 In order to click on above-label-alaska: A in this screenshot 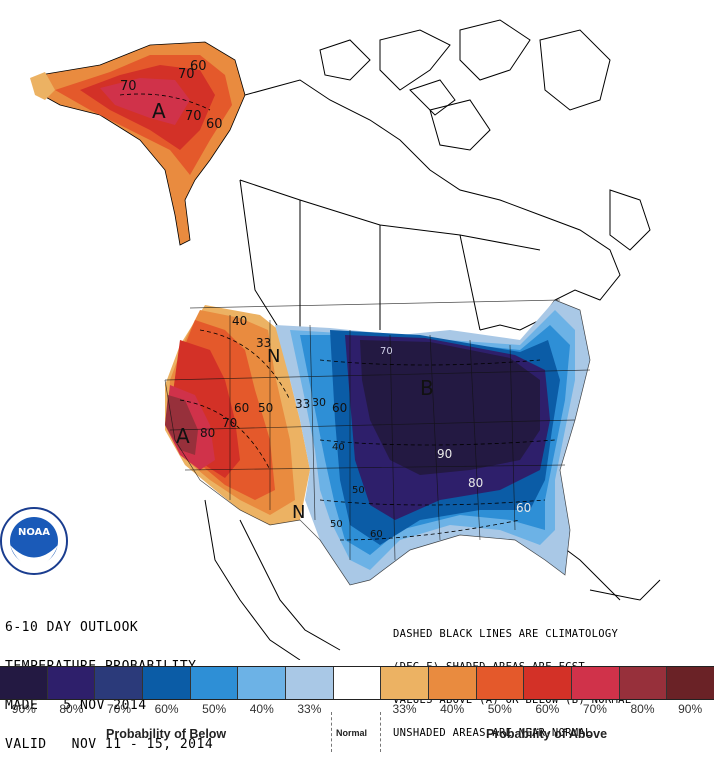, I will do `click(159, 111)`.